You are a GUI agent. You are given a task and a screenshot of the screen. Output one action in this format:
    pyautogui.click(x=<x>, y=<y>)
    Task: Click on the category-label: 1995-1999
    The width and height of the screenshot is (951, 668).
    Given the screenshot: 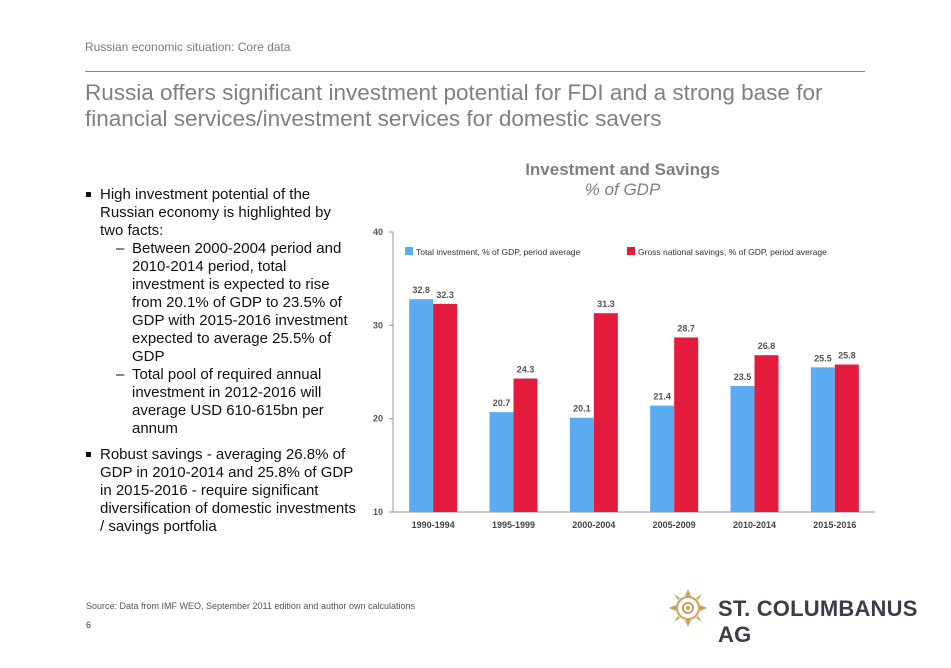 What is the action you would take?
    pyautogui.click(x=513, y=525)
    